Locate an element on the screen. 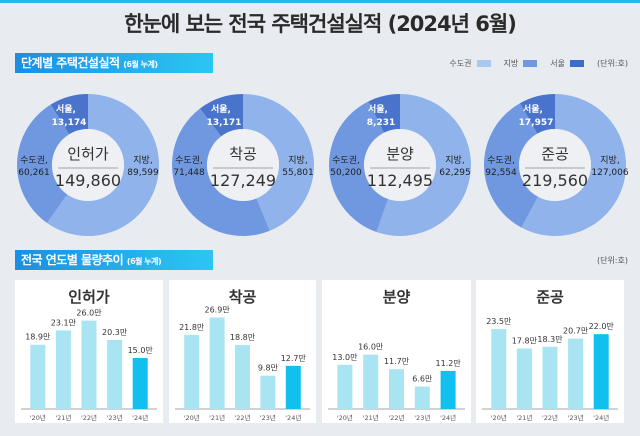 The image size is (640, 436). section-subtitle: (6월 누계) is located at coordinates (140, 64).